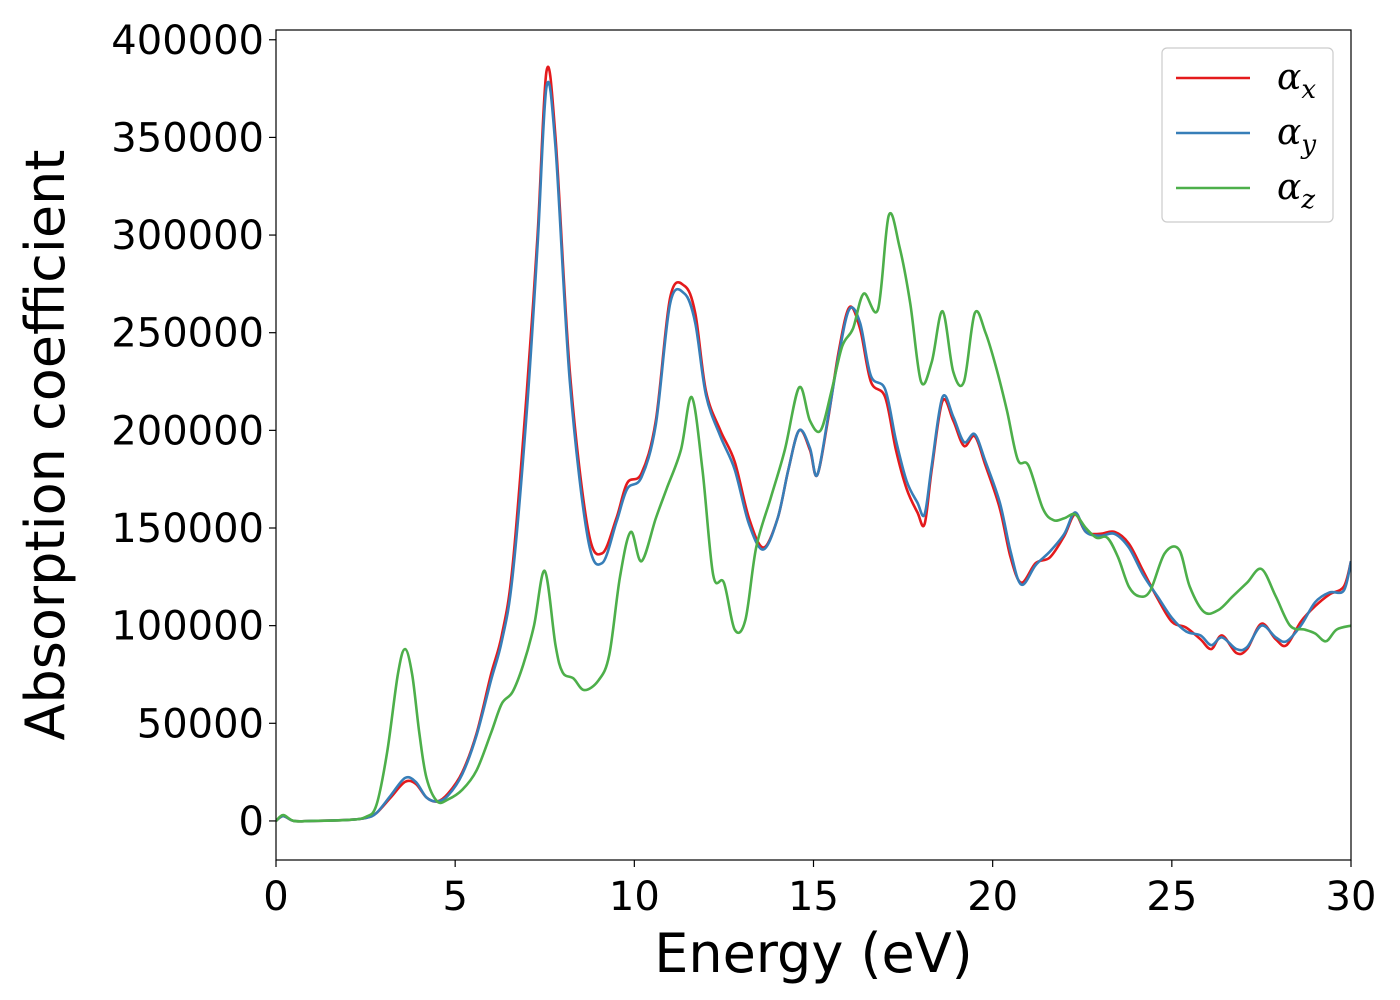 The width and height of the screenshot is (1400, 1000). Describe the element at coordinates (200, 724) in the screenshot. I see `y-tick-label: 50000` at that location.